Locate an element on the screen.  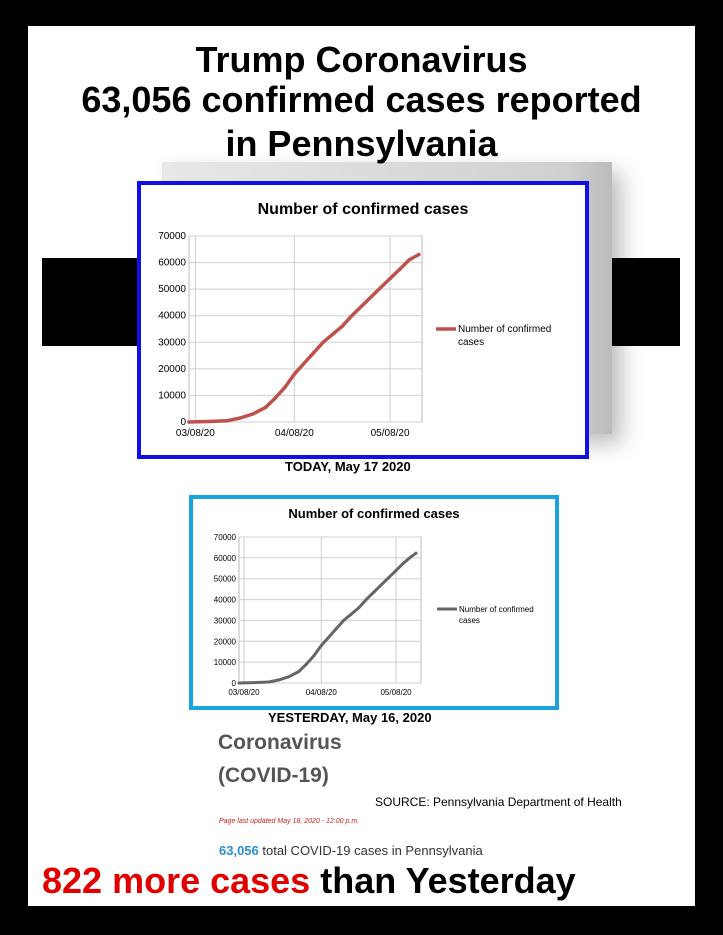
covid-title-line1: Coronavirus is located at coordinates (280, 742).